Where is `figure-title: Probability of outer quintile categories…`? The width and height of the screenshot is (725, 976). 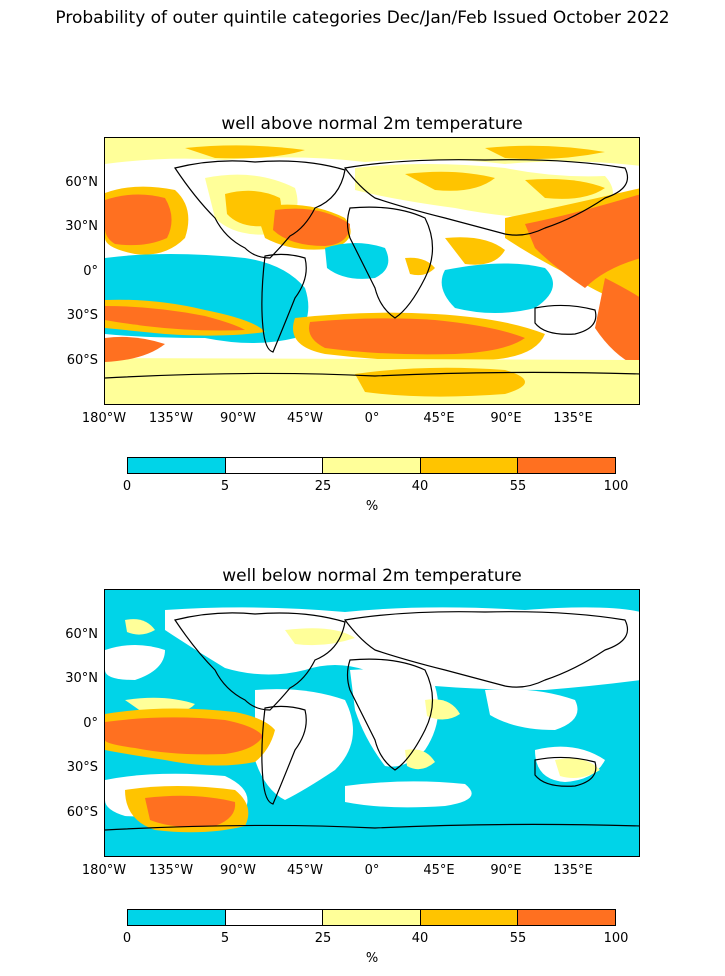
figure-title: Probability of outer quintile categories… is located at coordinates (362, 18).